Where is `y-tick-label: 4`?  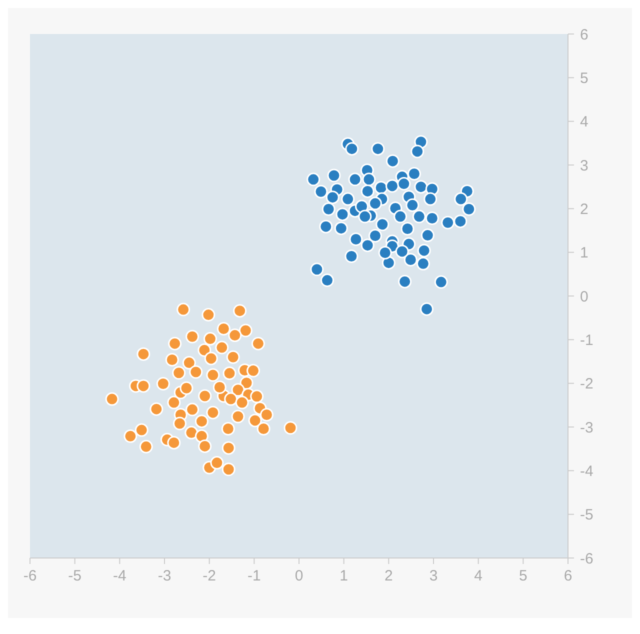
y-tick-label: 4 is located at coordinates (584, 122).